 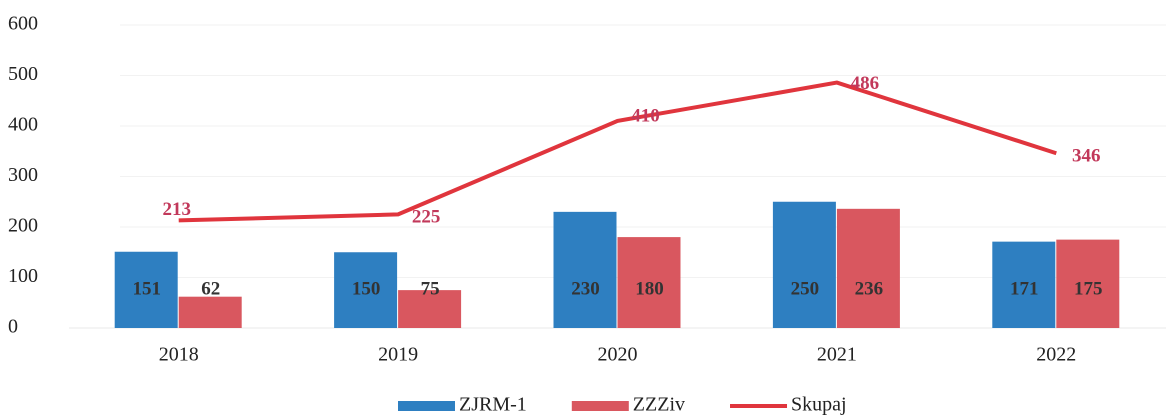 What do you see at coordinates (659, 405) in the screenshot?
I see `legend-label: ZZZiv` at bounding box center [659, 405].